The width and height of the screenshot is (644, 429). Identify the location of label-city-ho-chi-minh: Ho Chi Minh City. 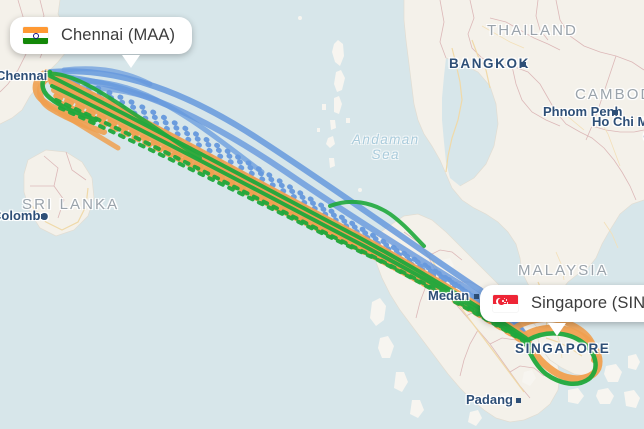
(618, 129).